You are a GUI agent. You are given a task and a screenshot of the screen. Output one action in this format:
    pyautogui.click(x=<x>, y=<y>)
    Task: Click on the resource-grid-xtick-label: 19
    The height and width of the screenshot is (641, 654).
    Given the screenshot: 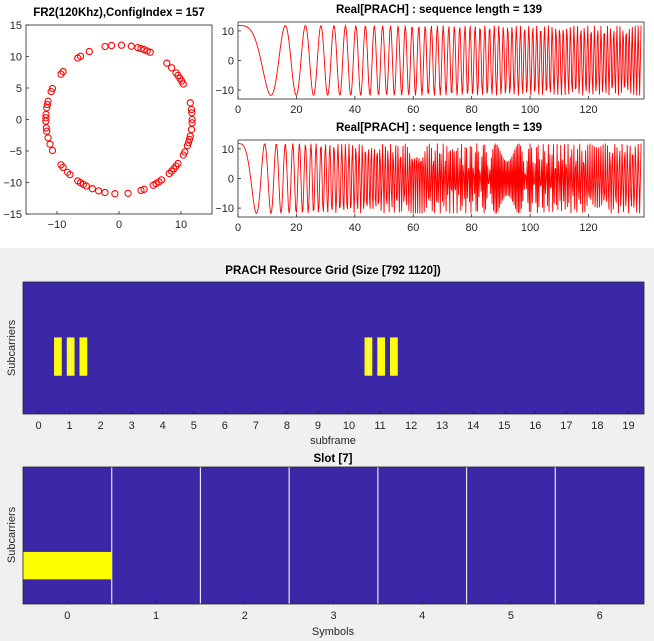 What is the action you would take?
    pyautogui.click(x=628, y=426)
    